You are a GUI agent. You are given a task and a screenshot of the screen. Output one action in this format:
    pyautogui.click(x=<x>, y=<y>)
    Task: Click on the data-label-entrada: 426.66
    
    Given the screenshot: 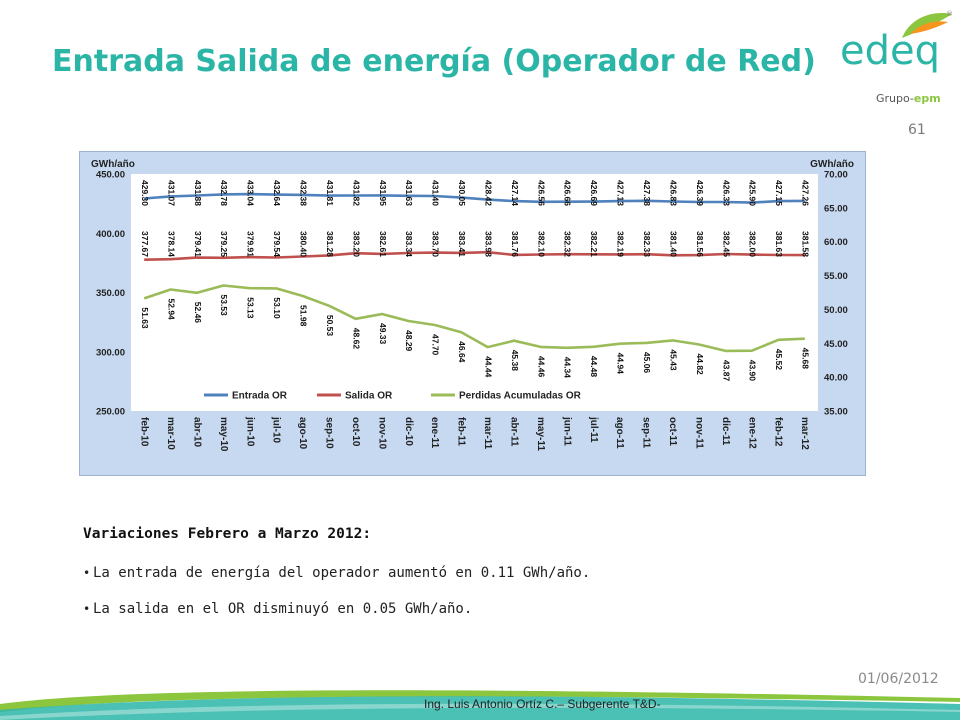 What is the action you would take?
    pyautogui.click(x=568, y=193)
    